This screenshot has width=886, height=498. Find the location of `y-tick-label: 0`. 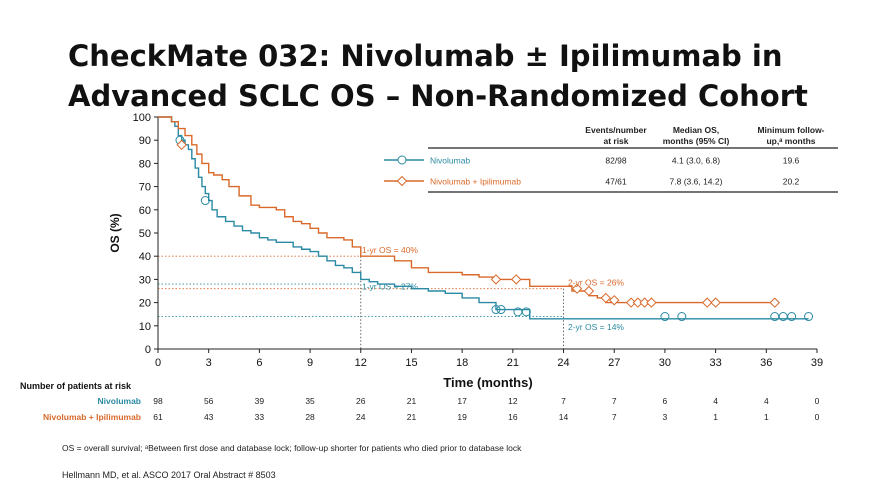

y-tick-label: 0 is located at coordinates (148, 350).